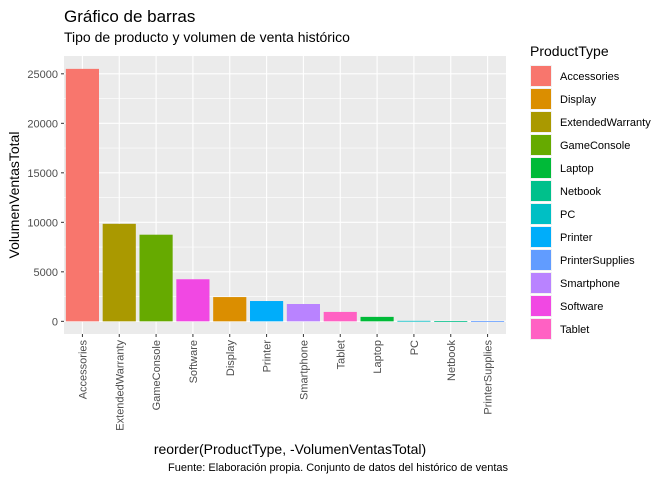 This screenshot has width=672, height=480. What do you see at coordinates (14, 195) in the screenshot?
I see `y-axis-label: VolumenVentasTotal` at bounding box center [14, 195].